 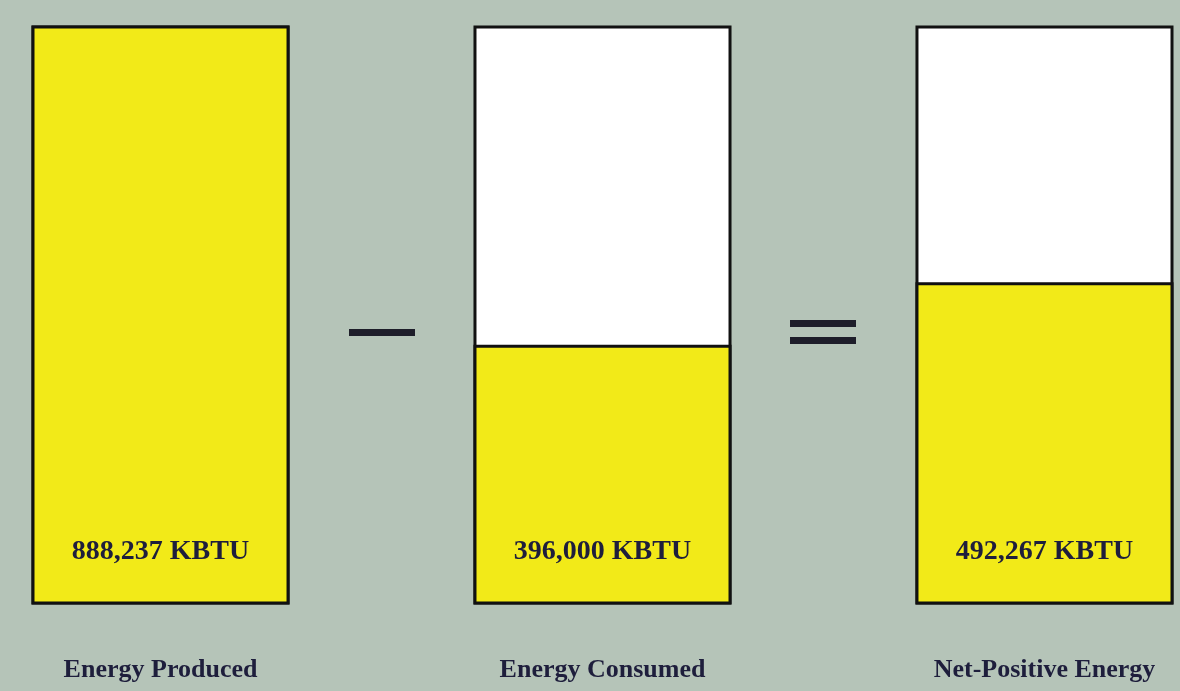 What do you see at coordinates (602, 668) in the screenshot?
I see `x-tick-label: Energy Consumed` at bounding box center [602, 668].